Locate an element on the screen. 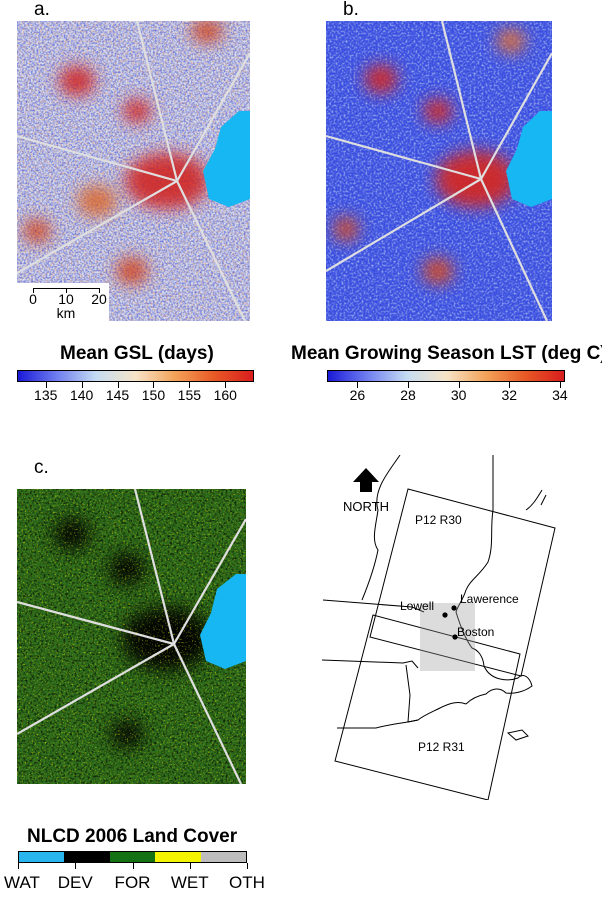  gsl-colorbar-tick-label: 135 is located at coordinates (46, 395).